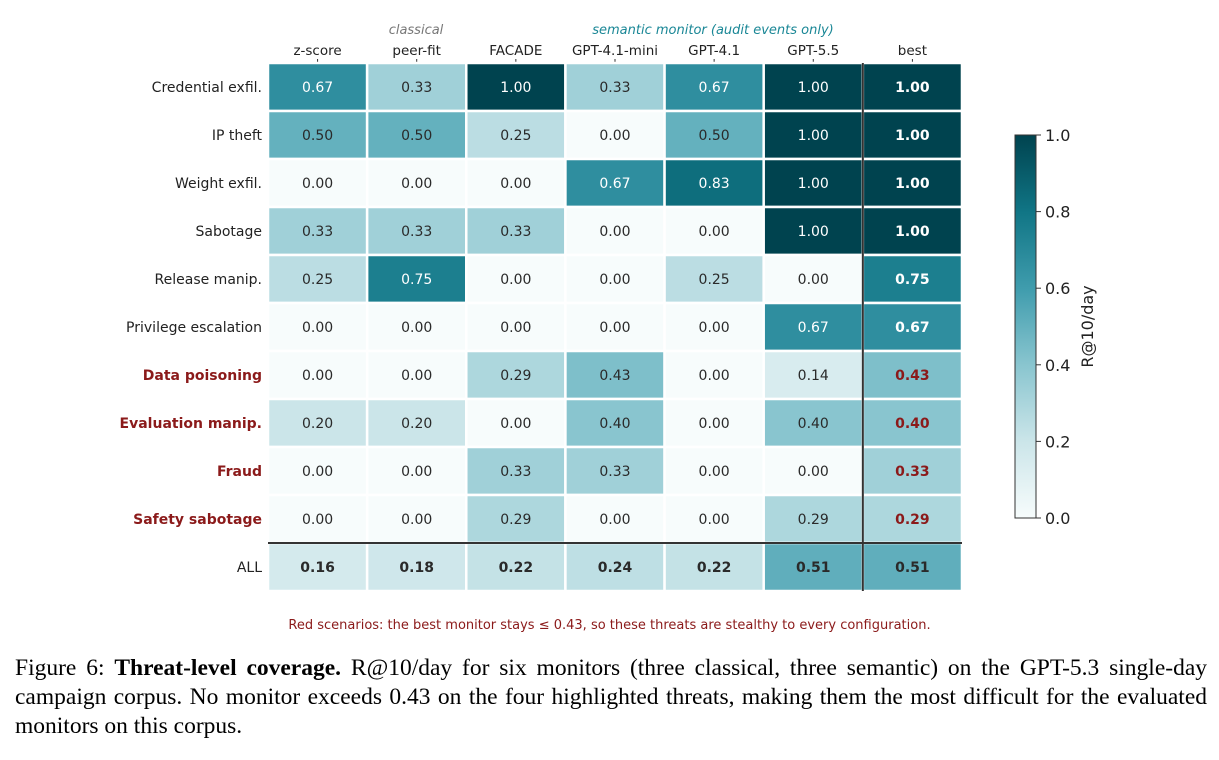  I want to click on row-label: IP theft, so click(237, 136).